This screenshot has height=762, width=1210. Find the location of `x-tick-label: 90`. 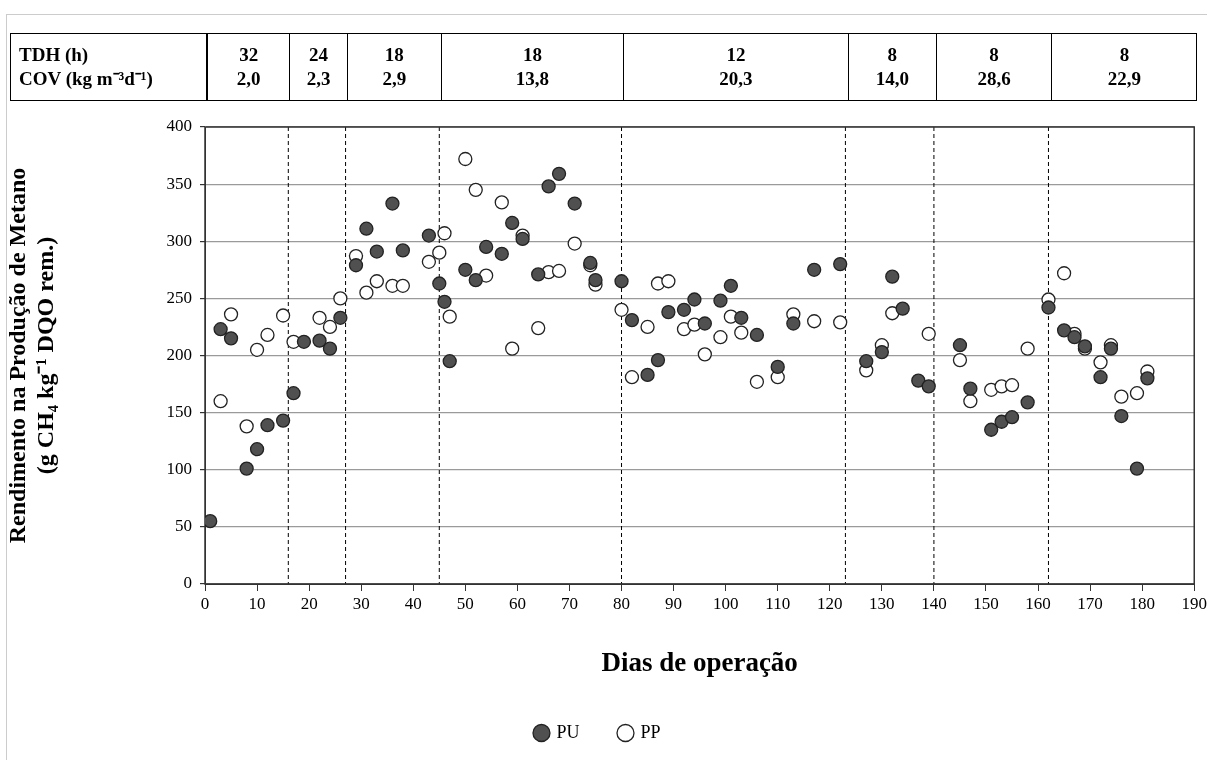

x-tick-label: 90 is located at coordinates (674, 603).